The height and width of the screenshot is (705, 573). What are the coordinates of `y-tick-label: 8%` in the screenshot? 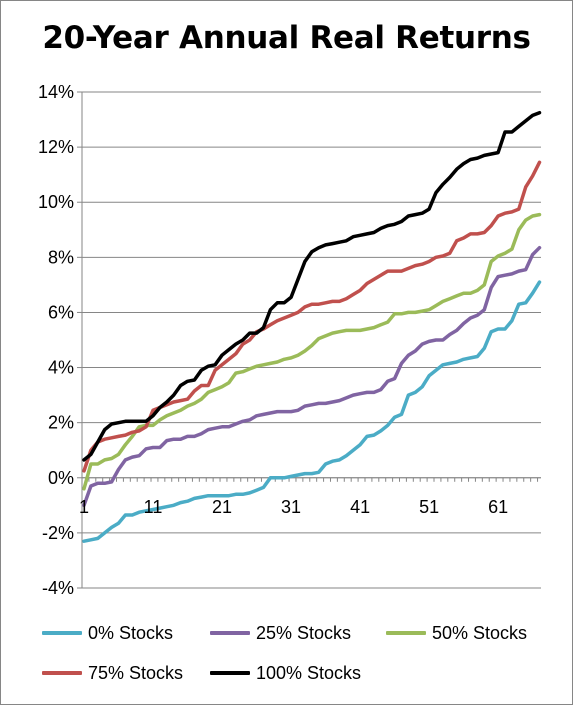 It's located at (61, 257).